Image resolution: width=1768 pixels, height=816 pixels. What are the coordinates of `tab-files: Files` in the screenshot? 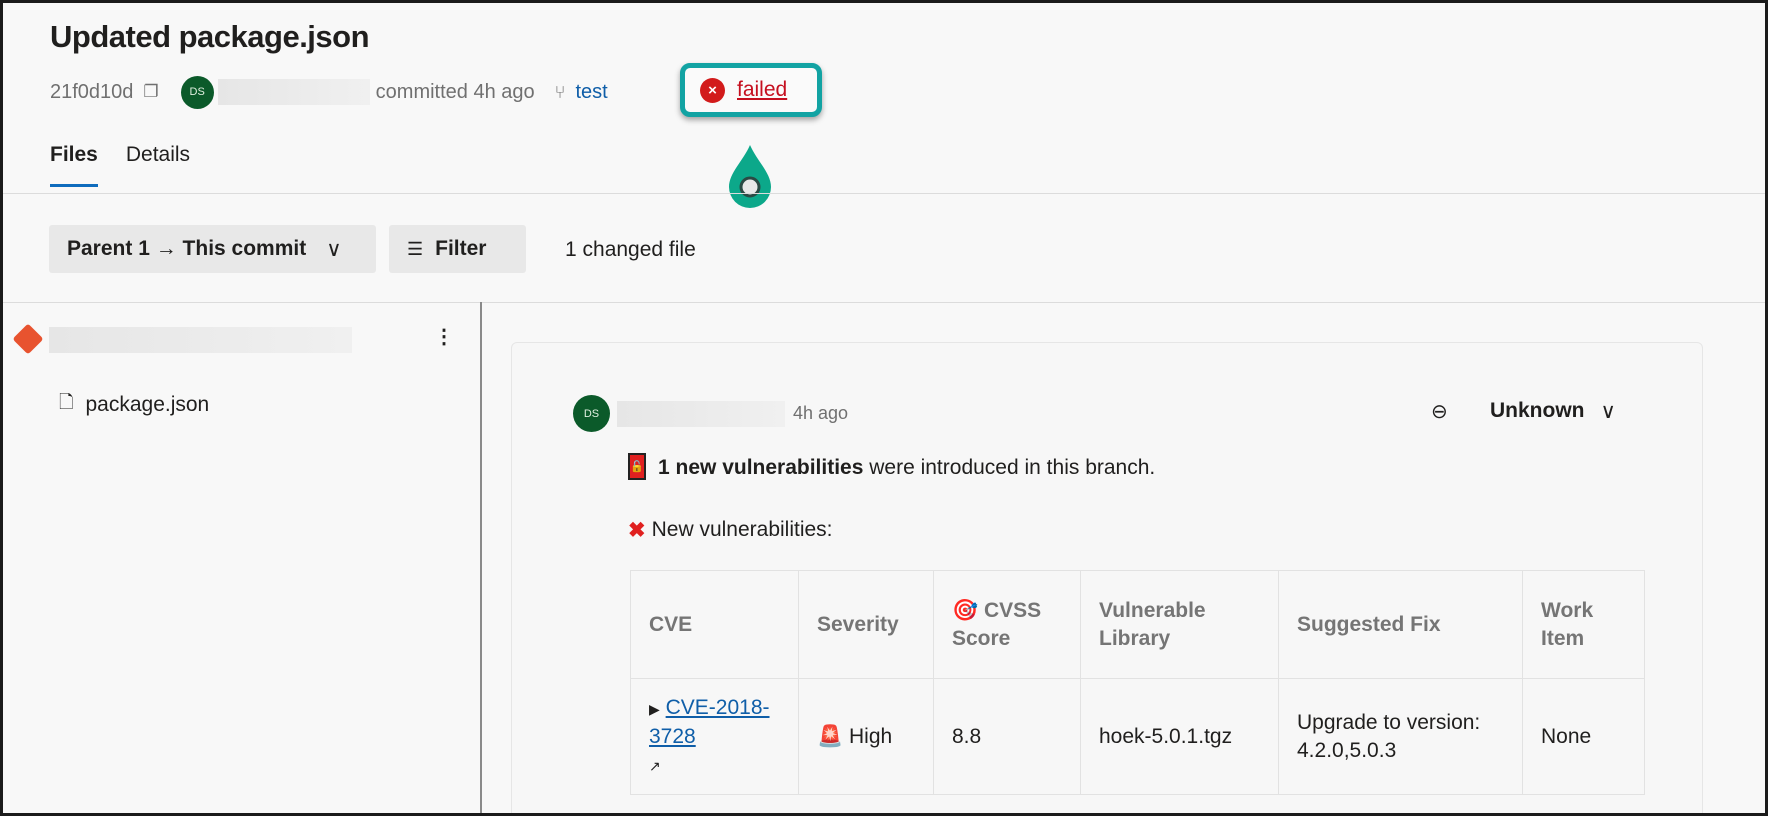 It's located at (74, 165).